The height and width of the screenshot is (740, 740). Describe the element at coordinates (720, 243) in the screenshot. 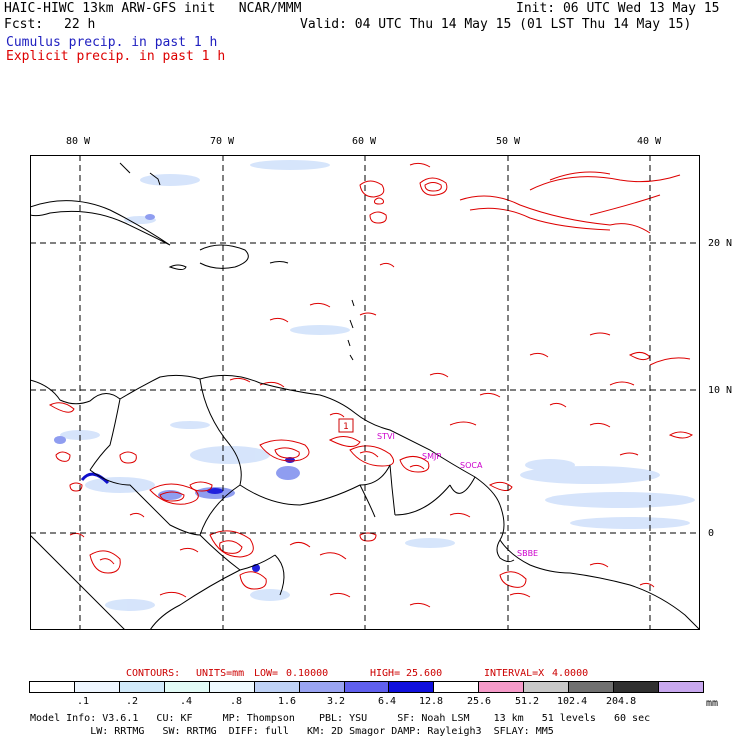

I see `lat-label-20n: 20 N` at that location.